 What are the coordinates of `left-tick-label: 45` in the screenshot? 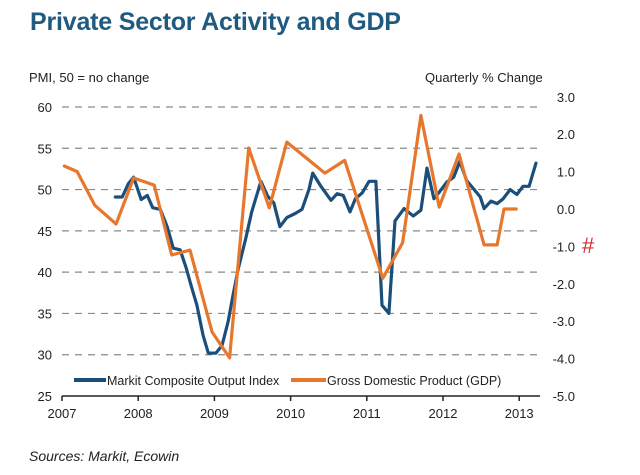 It's located at (45, 231).